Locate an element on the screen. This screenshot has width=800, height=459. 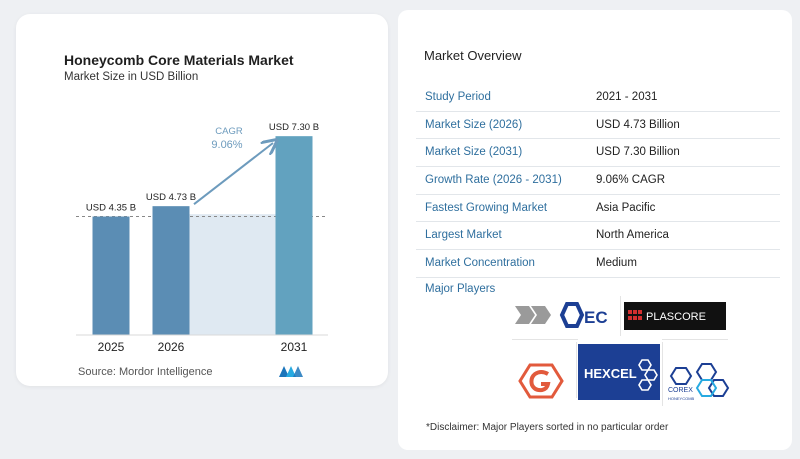
growth-band is located at coordinates (232, 274).